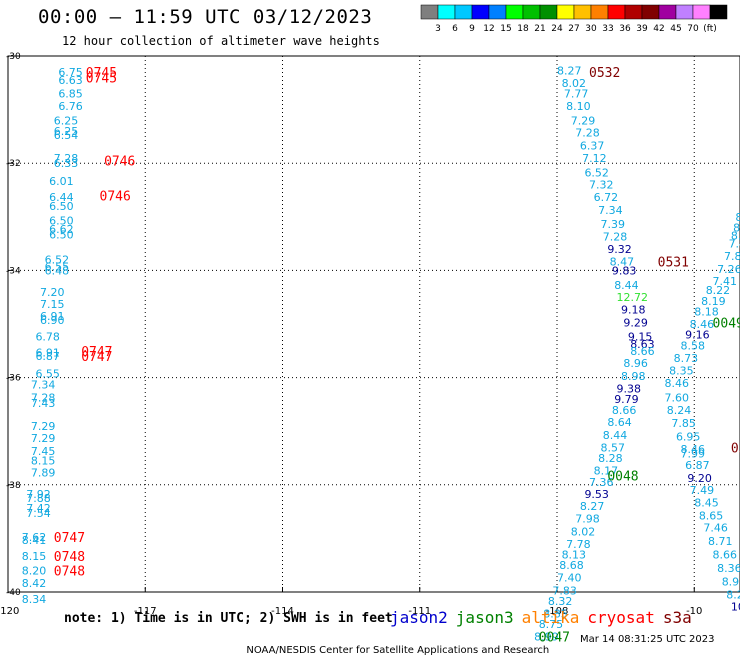 The image size is (740, 667). What do you see at coordinates (622, 477) in the screenshot?
I see `pass-time-label: 0048` at bounding box center [622, 477].